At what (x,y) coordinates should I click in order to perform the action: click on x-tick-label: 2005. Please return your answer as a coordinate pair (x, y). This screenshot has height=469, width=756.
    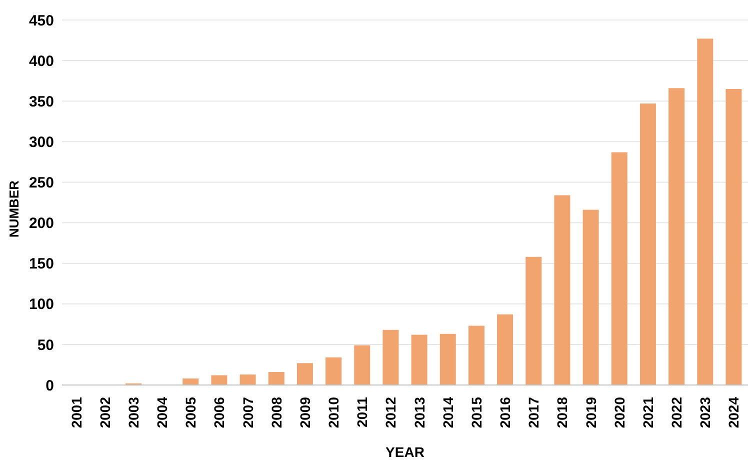
    Looking at the image, I should click on (190, 412).